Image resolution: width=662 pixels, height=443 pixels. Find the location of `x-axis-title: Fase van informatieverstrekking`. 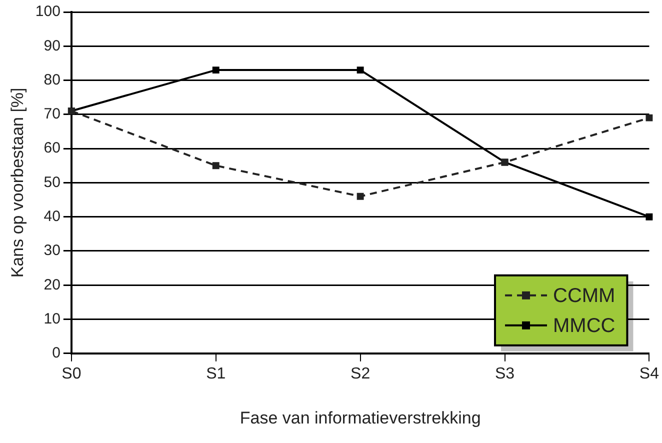

x-axis-title: Fase van informatieverstrekking is located at coordinates (360, 418).